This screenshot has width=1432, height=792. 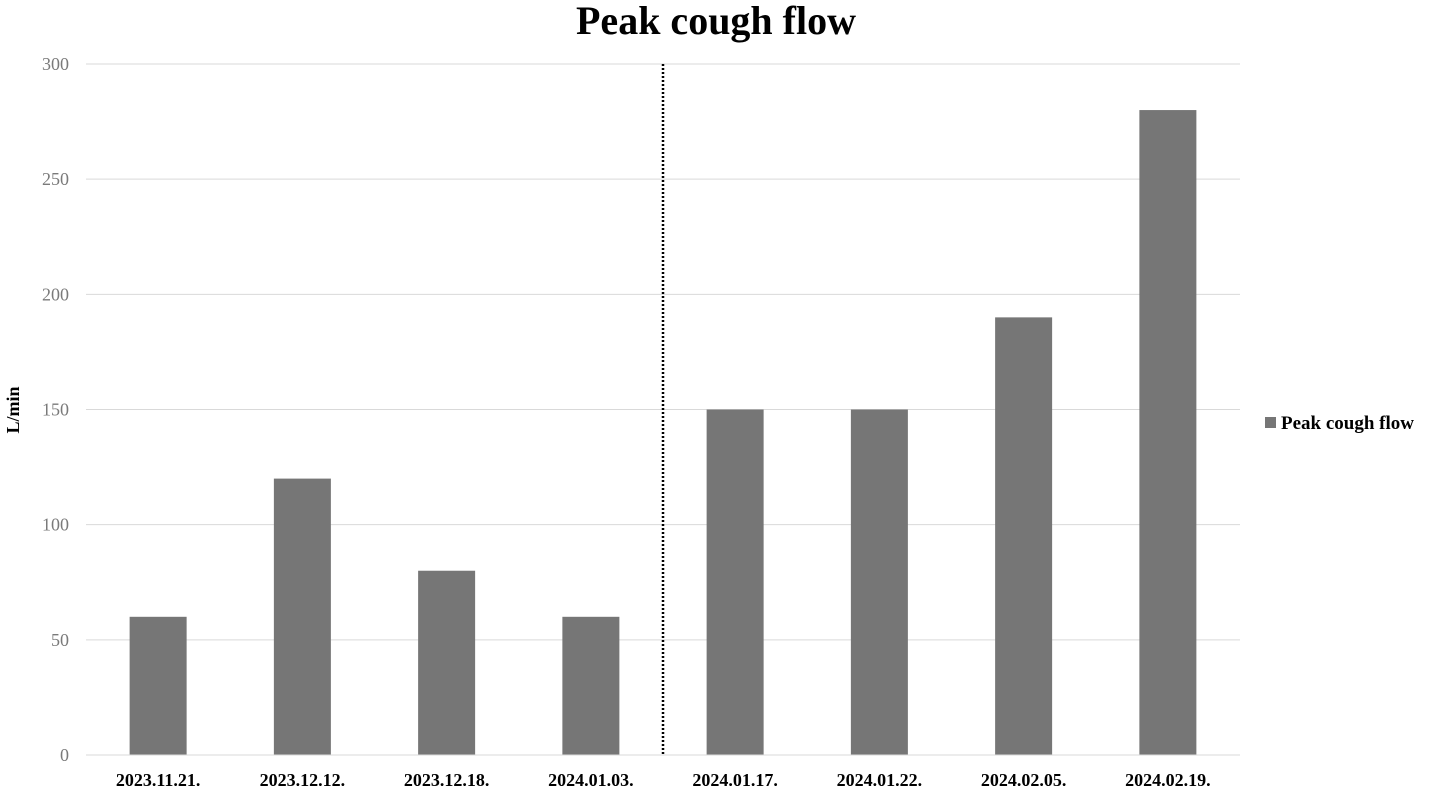 I want to click on x-tick-label: 2024.02.19., so click(x=1168, y=780).